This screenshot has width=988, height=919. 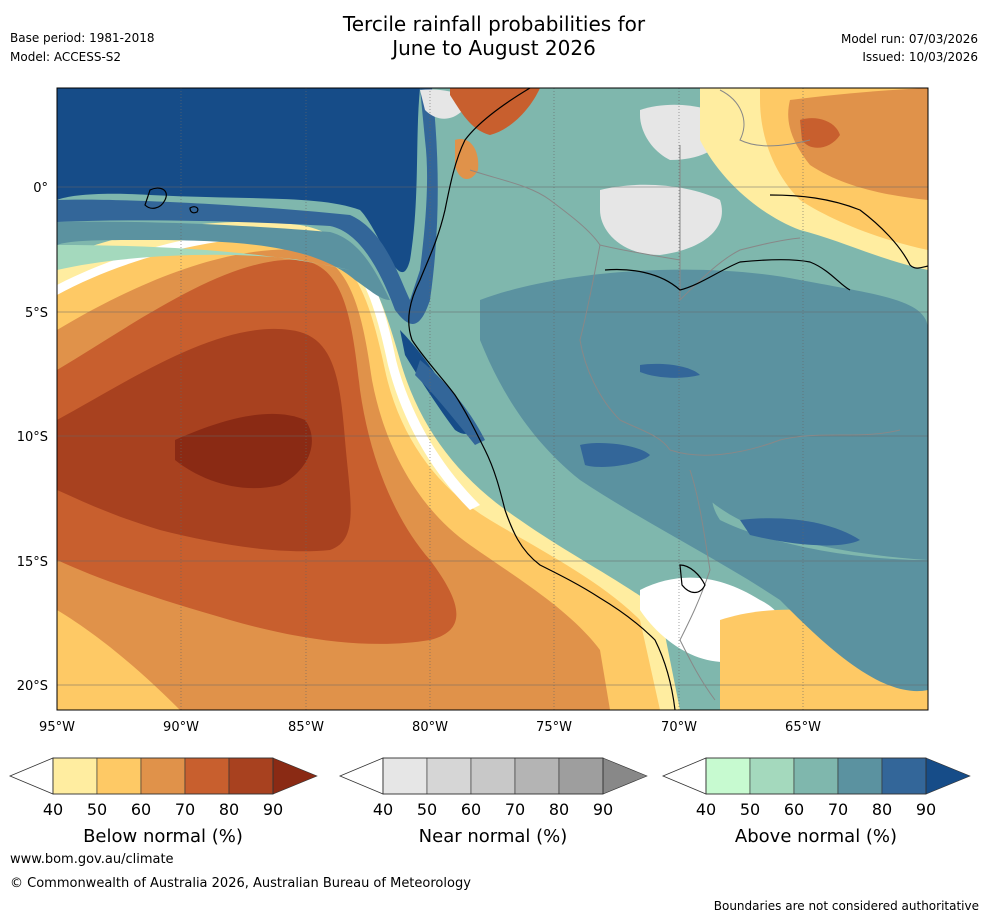 What do you see at coordinates (948, 776) in the screenshot?
I see `cb-above-end-cap` at bounding box center [948, 776].